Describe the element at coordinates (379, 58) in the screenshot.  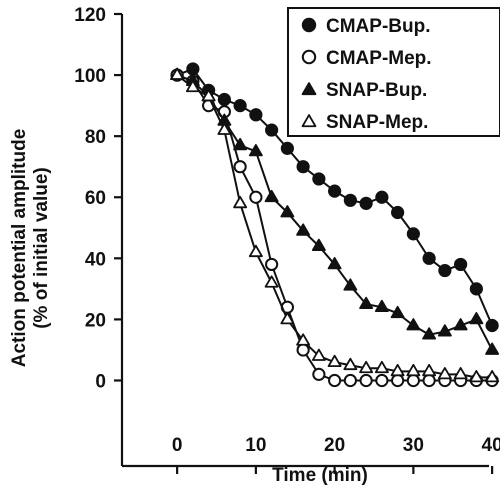
I see `legend-label: CMAP-Mep.` at that location.